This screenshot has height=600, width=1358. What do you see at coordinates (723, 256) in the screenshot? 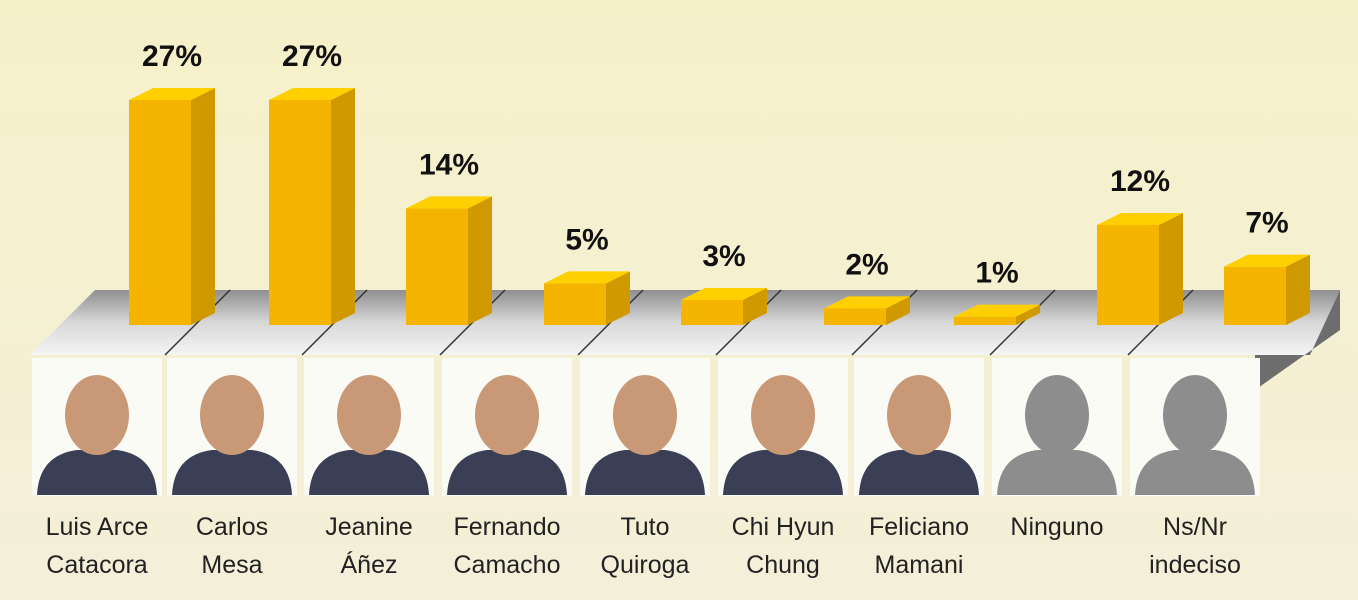
I see `value-label: 3%` at bounding box center [723, 256].